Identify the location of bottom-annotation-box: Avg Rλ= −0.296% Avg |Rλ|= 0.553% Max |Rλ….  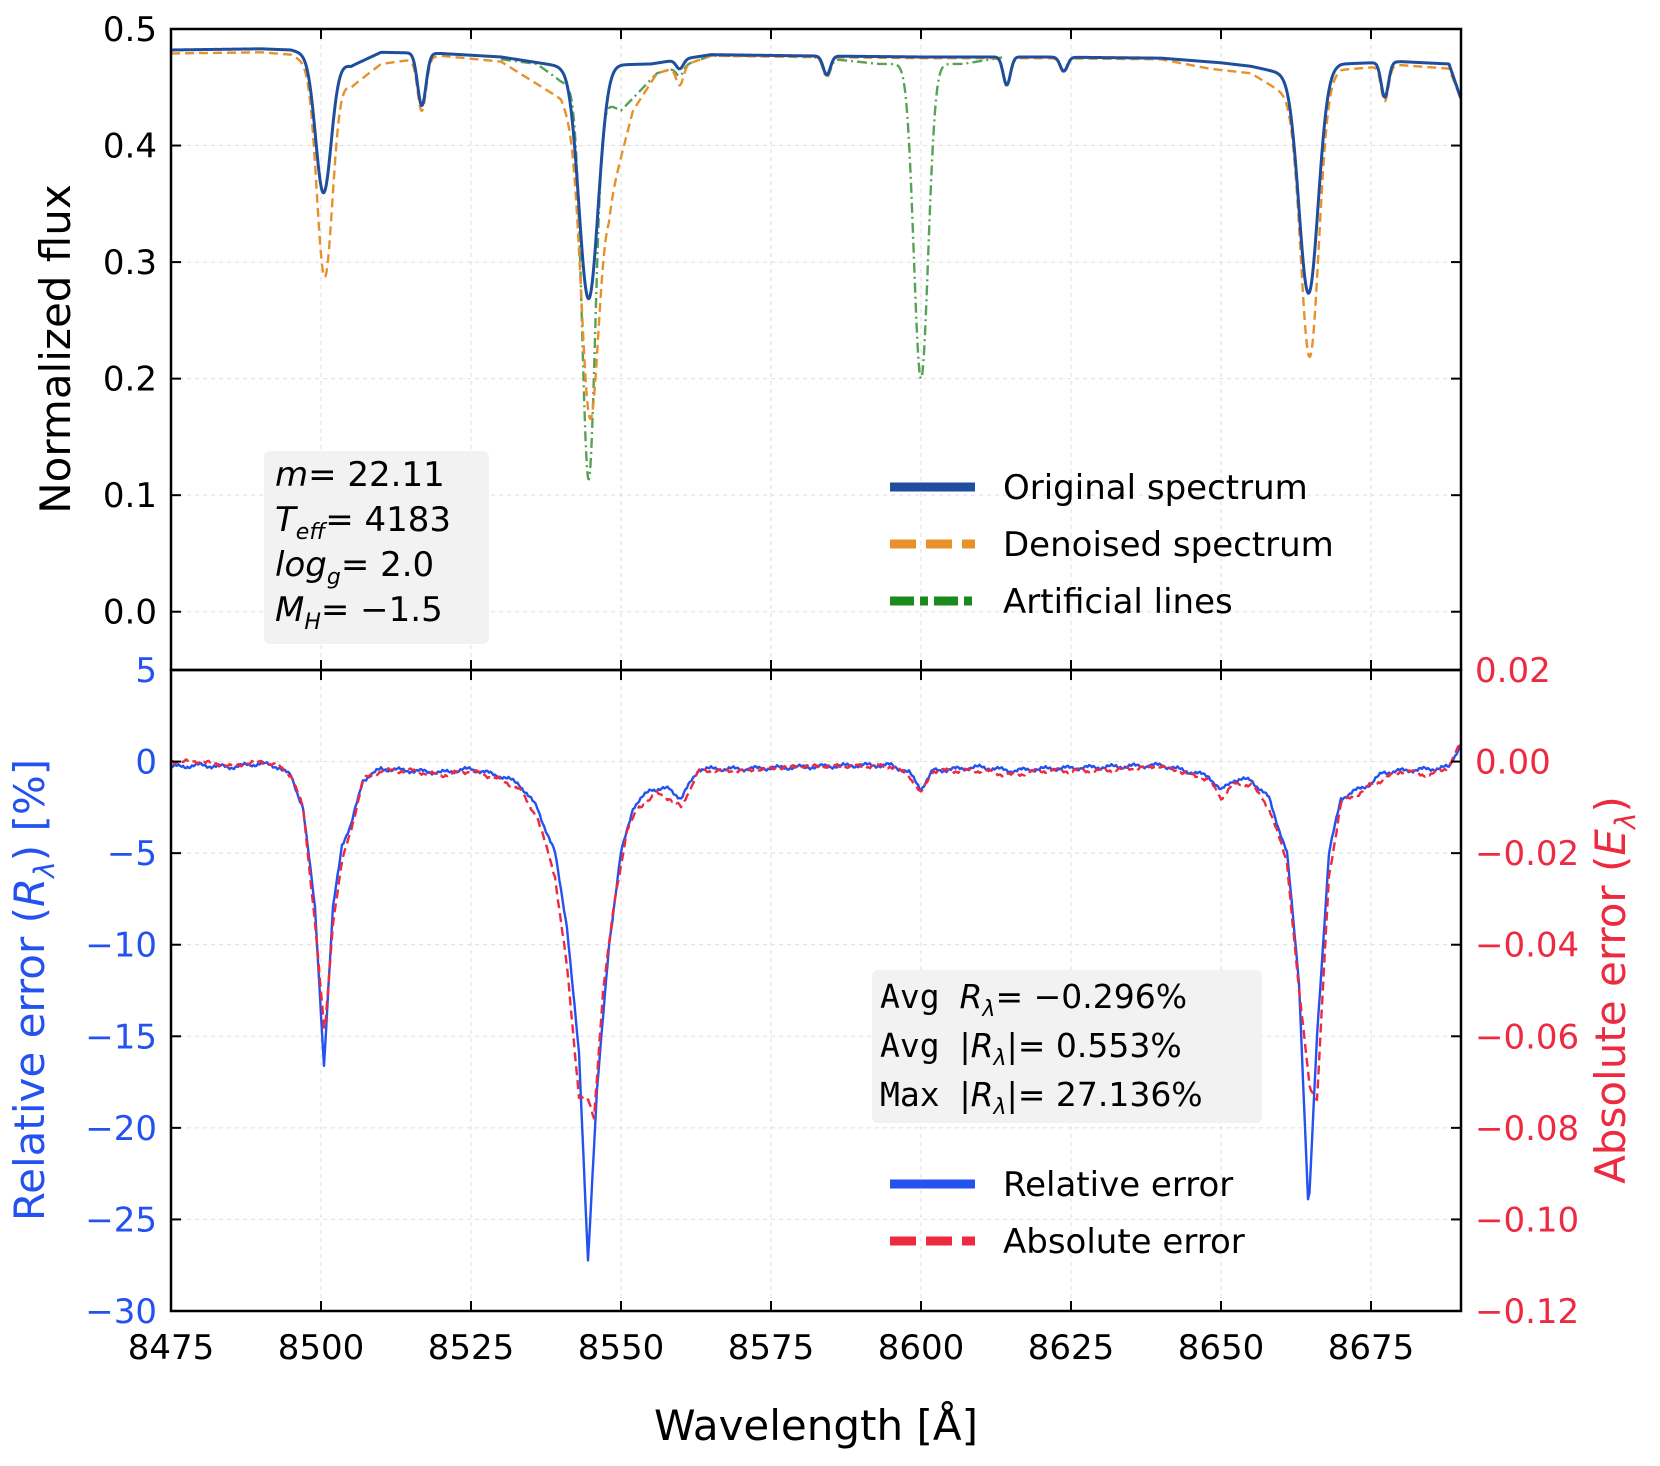
(1067, 1046).